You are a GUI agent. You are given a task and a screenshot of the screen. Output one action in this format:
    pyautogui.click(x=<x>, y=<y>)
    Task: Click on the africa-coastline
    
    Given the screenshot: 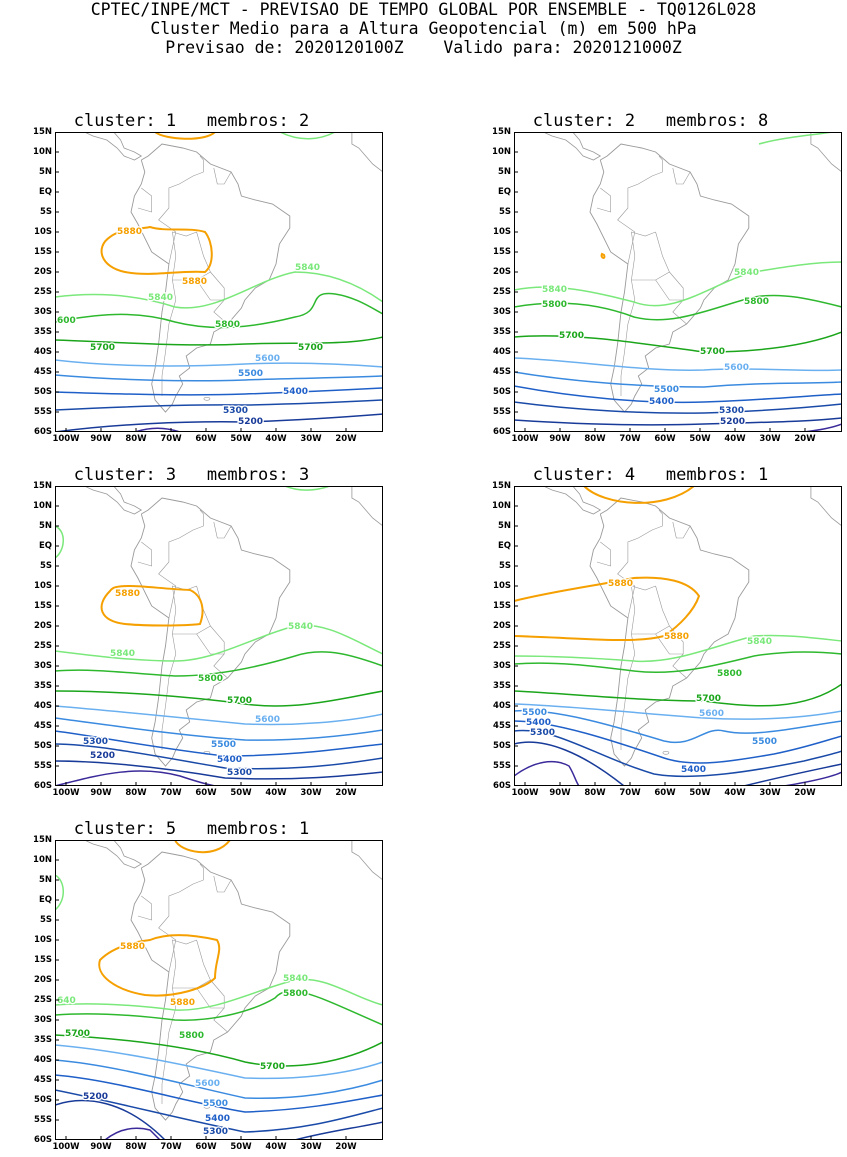 What is the action you would take?
    pyautogui.click(x=367, y=864)
    